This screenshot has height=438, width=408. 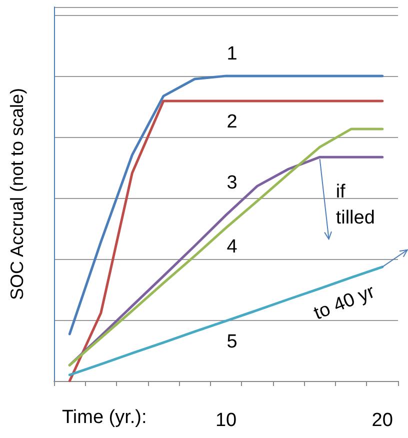 I want to click on x-tick-label: 20, so click(x=382, y=420).